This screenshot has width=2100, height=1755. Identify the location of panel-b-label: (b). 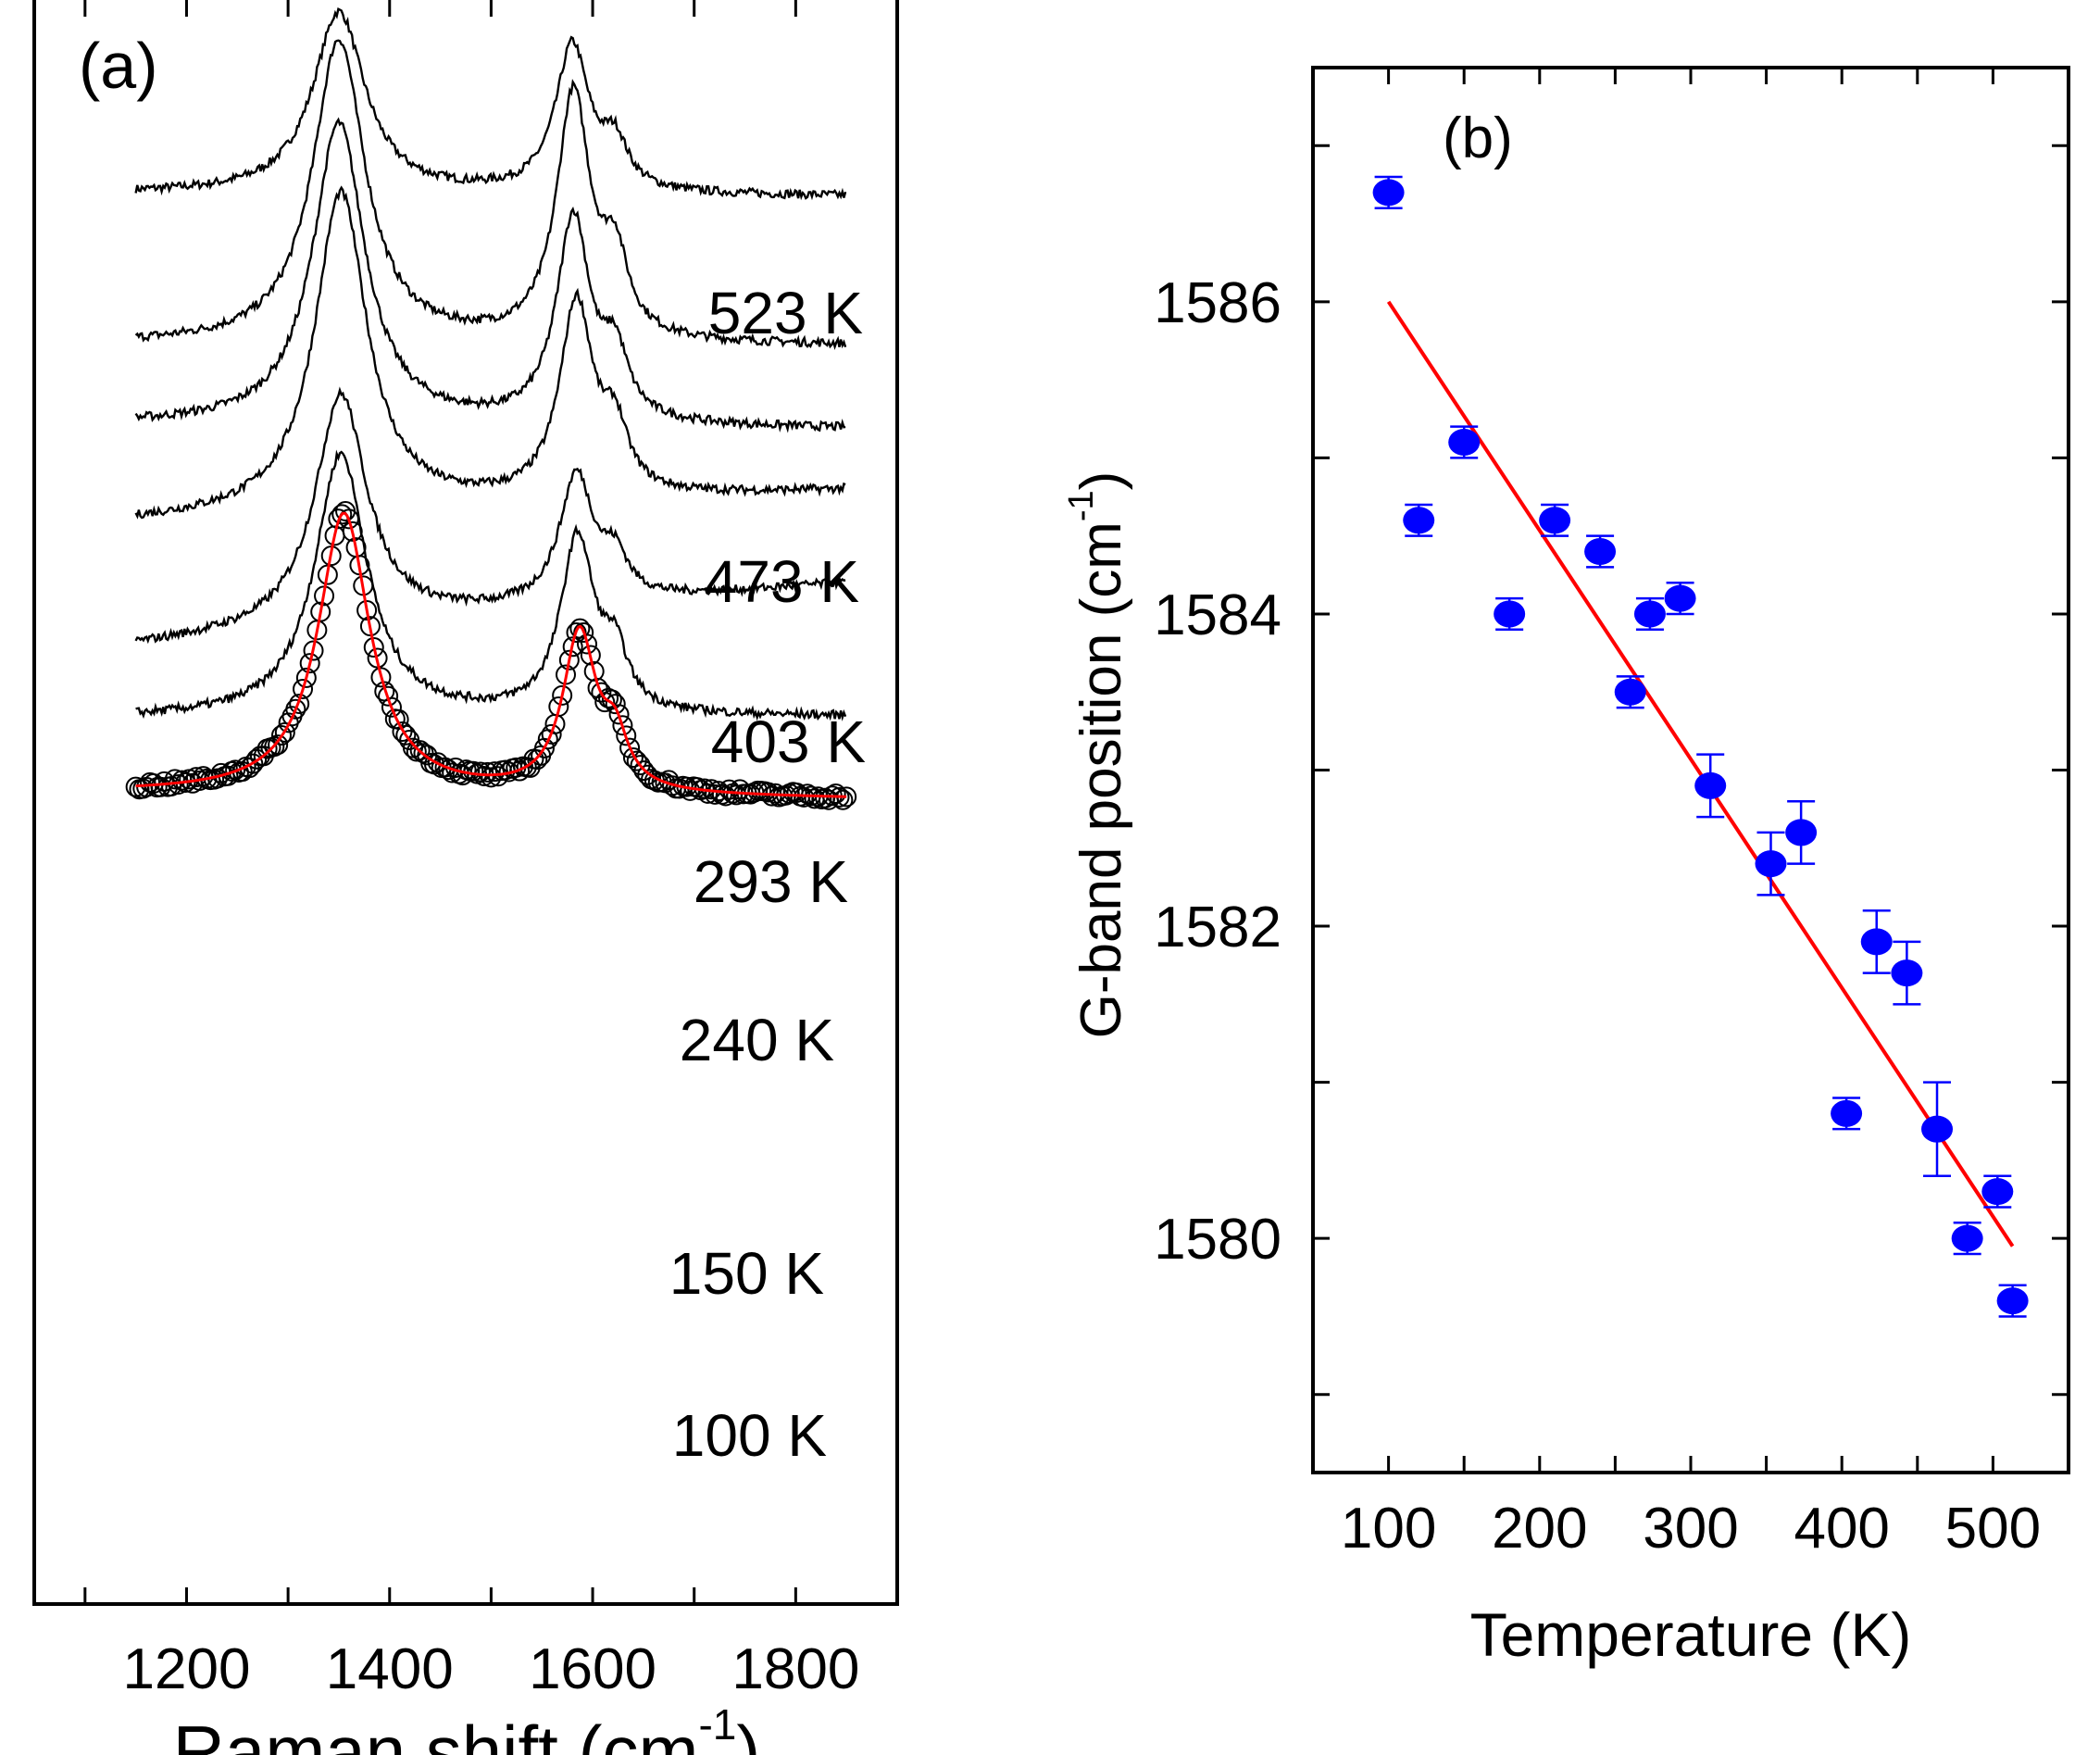
(1478, 138).